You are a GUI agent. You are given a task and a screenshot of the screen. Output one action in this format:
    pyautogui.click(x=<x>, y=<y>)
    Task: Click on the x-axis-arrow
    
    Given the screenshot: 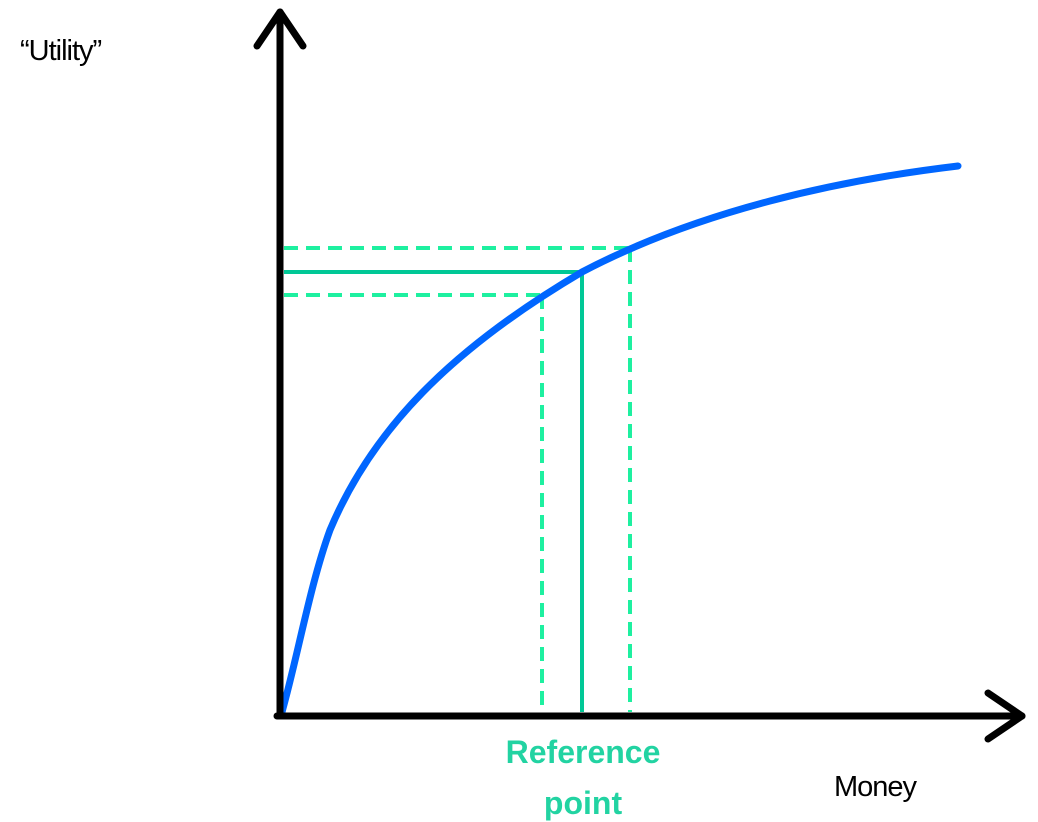 What is the action you would take?
    pyautogui.click(x=1005, y=716)
    